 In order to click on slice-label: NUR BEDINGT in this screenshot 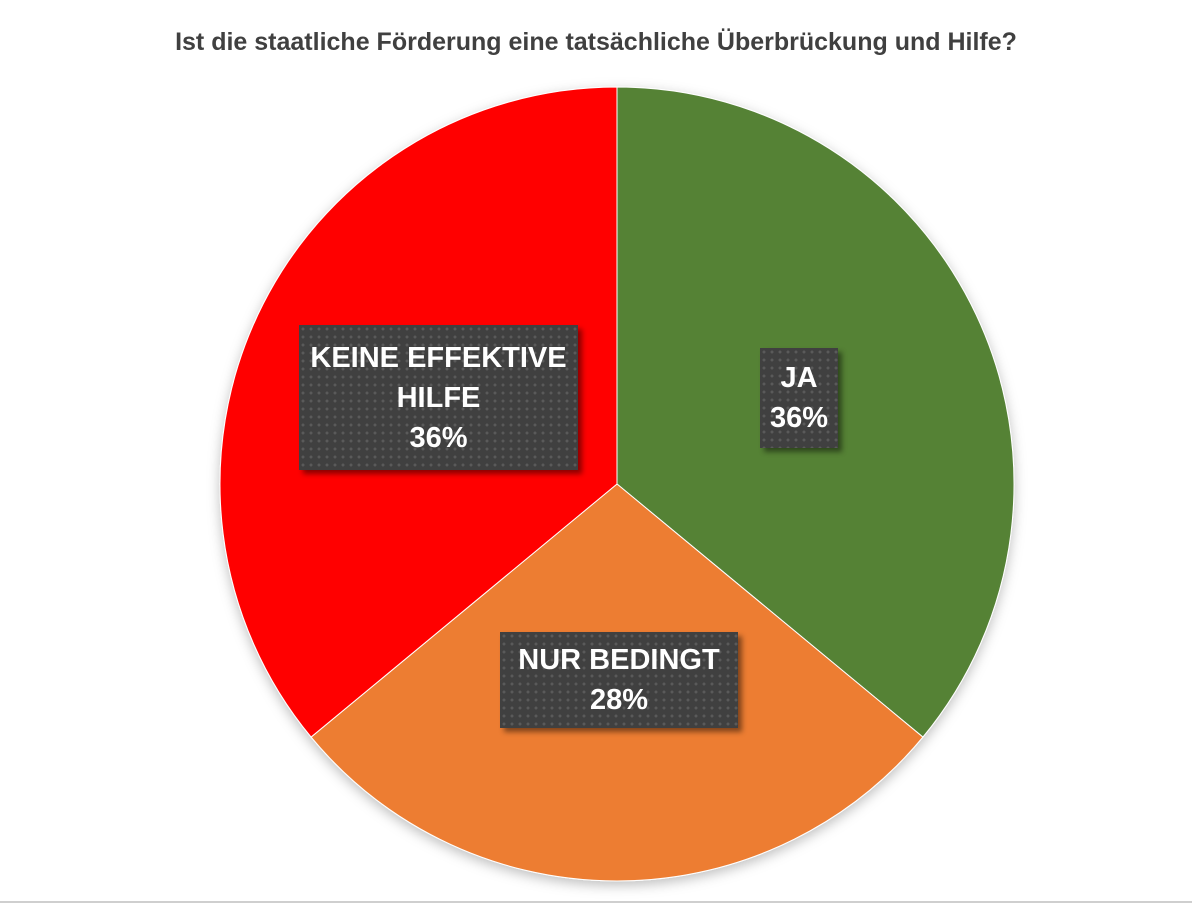, I will do `click(619, 660)`.